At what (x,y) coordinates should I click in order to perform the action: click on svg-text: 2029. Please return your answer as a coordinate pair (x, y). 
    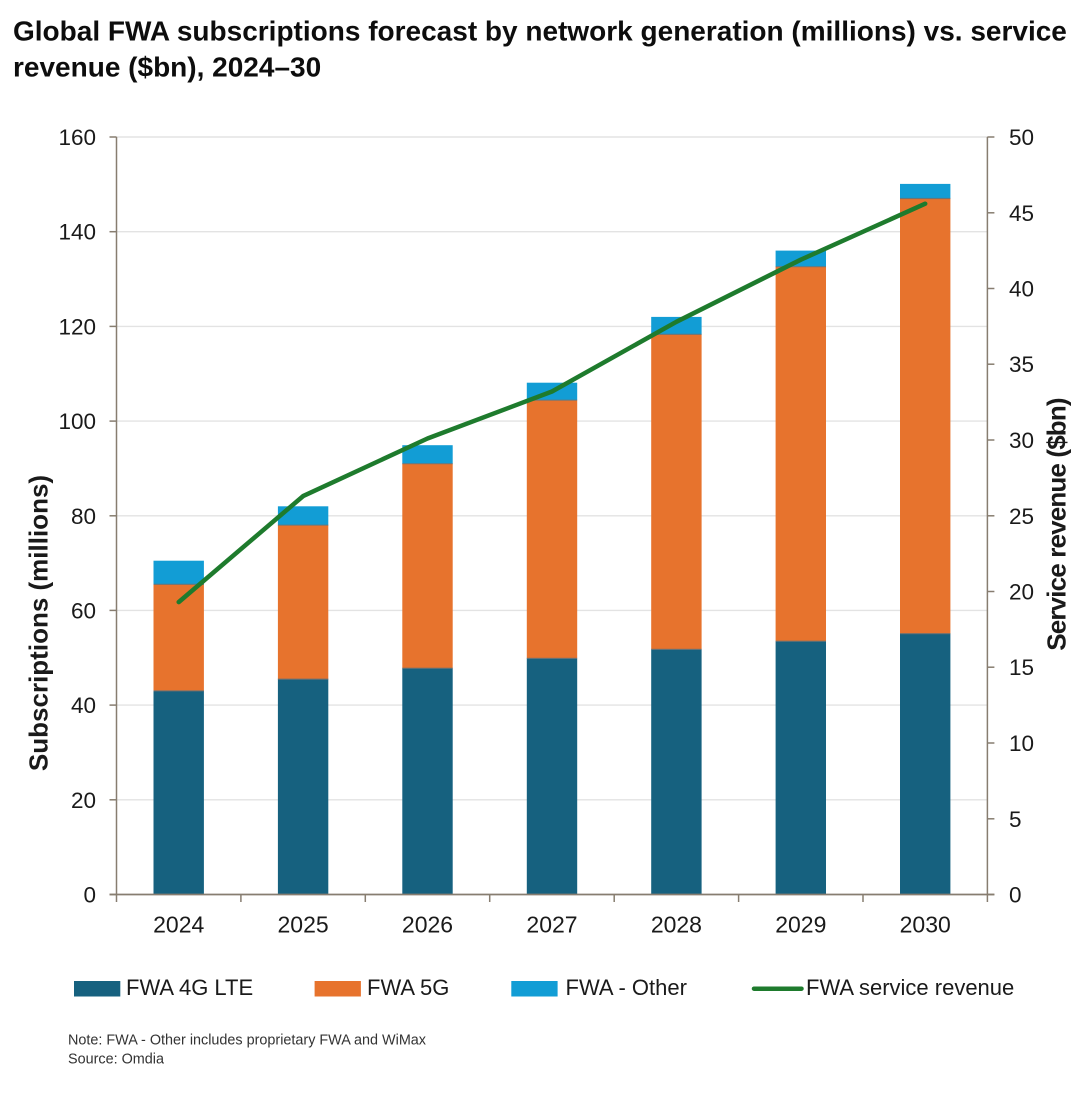
    Looking at the image, I should click on (800, 925).